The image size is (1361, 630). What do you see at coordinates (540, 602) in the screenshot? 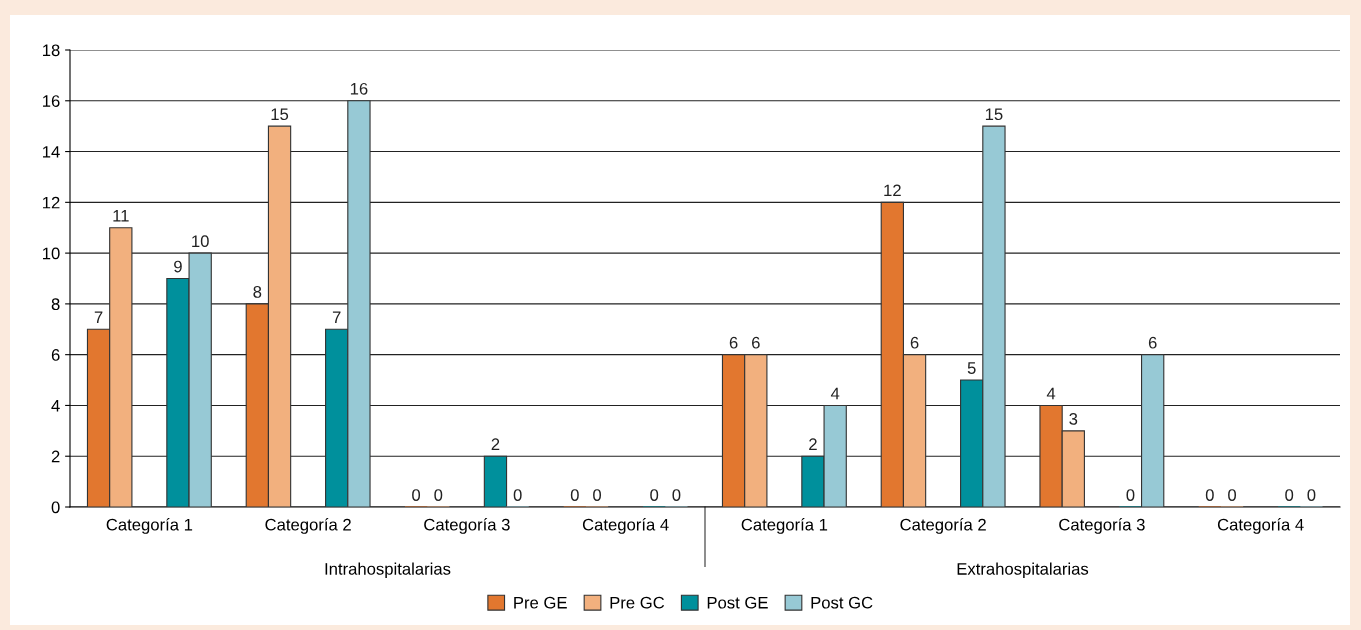
I see `legend-label: Pre GE` at bounding box center [540, 602].